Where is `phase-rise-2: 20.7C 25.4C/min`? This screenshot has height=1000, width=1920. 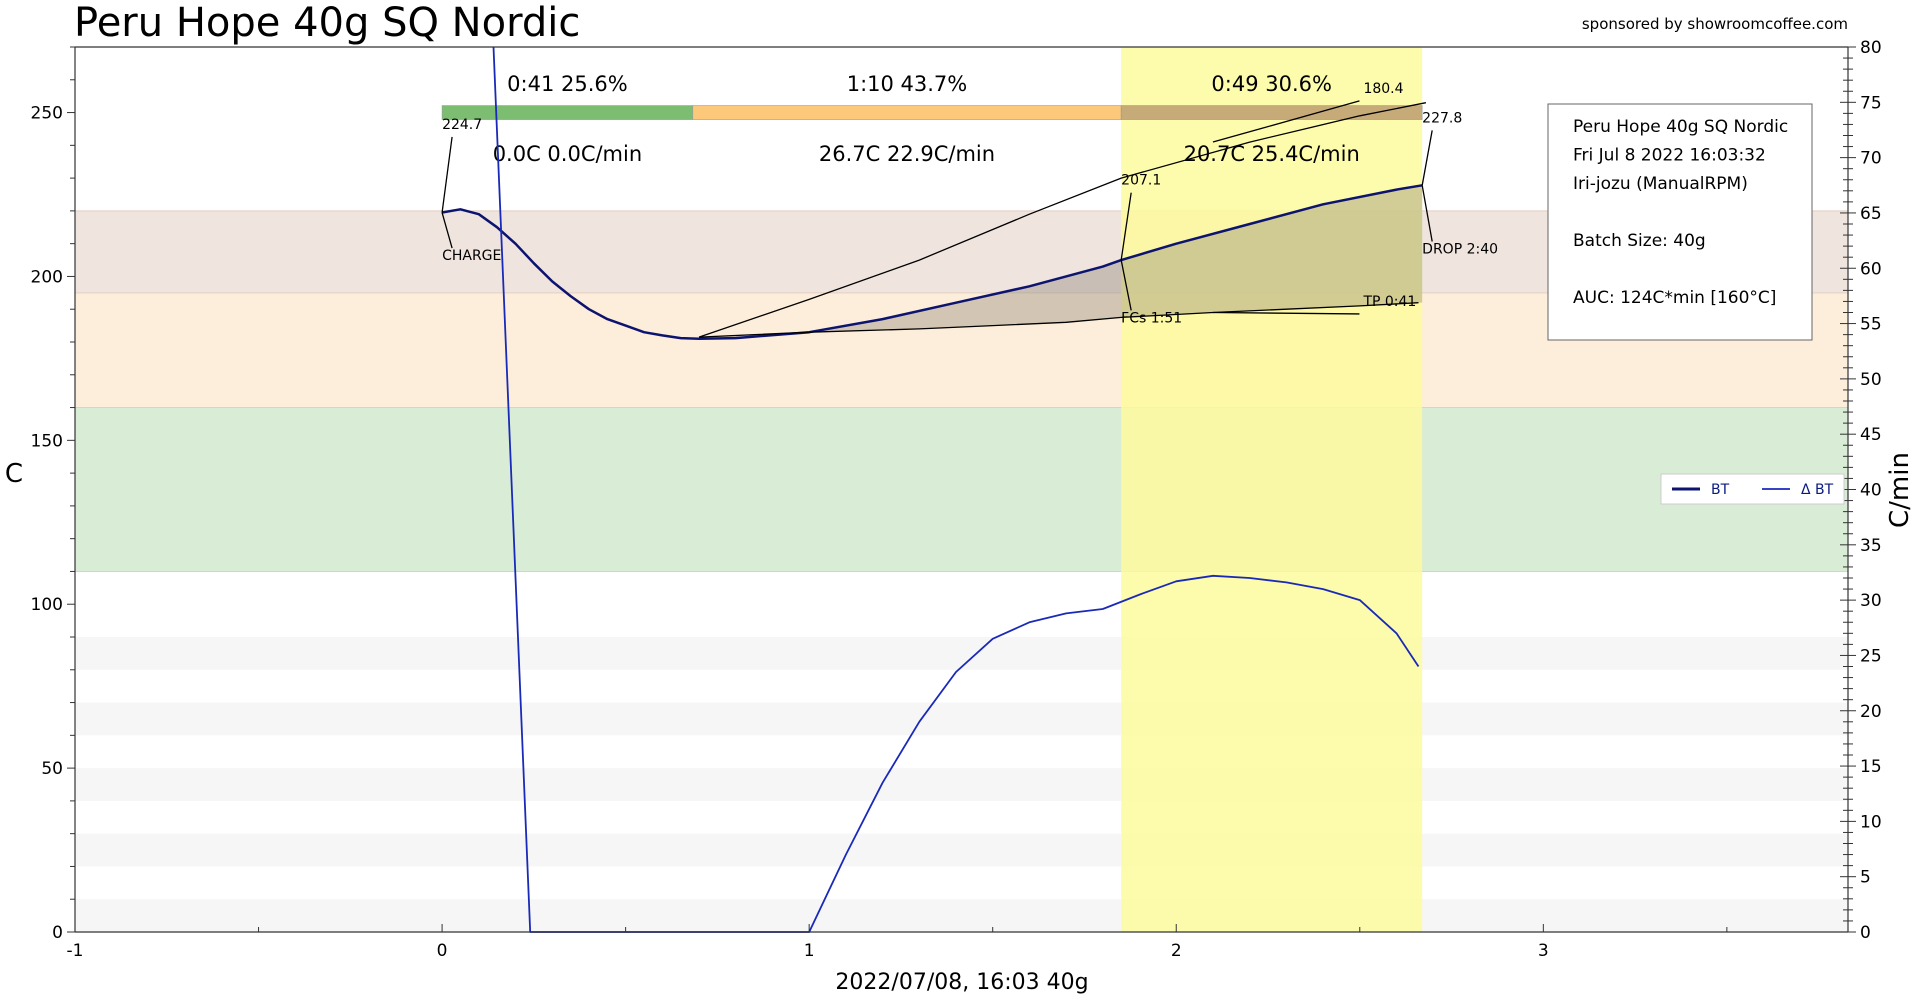
phase-rise-2: 20.7C 25.4C/min is located at coordinates (1272, 154).